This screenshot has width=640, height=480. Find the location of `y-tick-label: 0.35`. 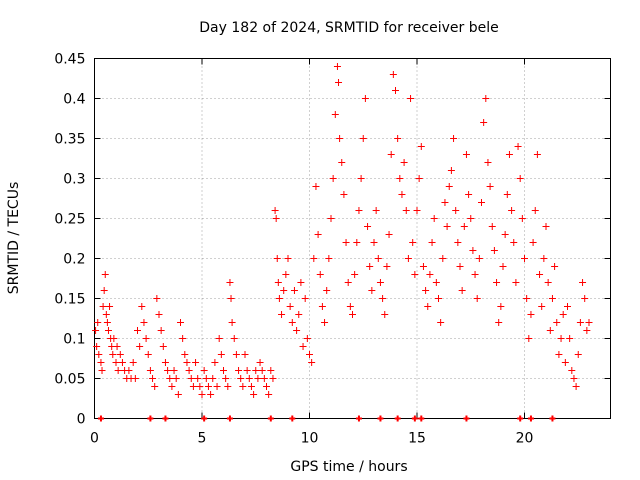

y-tick-label: 0.35 is located at coordinates (69, 140).